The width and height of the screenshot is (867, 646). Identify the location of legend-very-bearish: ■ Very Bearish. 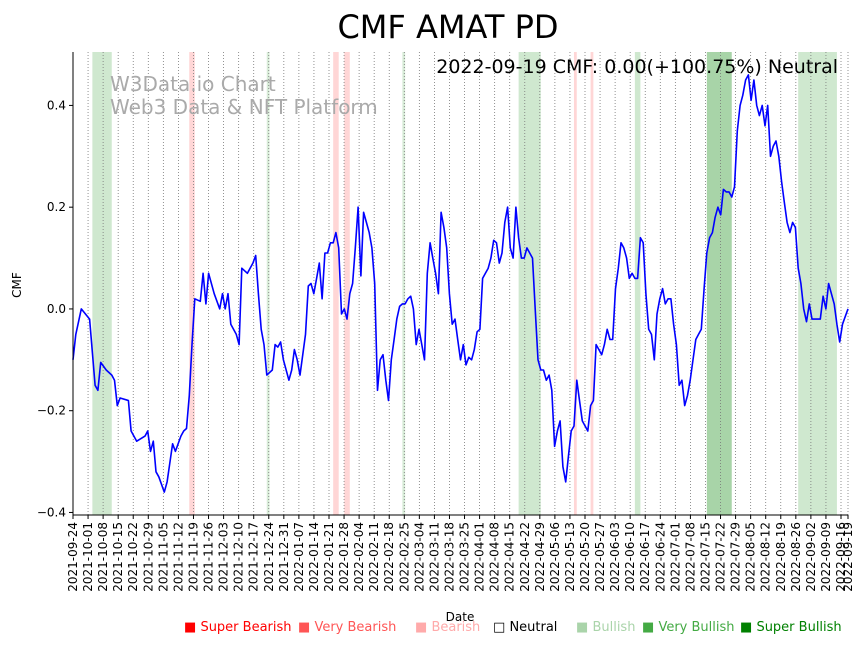
(347, 627).